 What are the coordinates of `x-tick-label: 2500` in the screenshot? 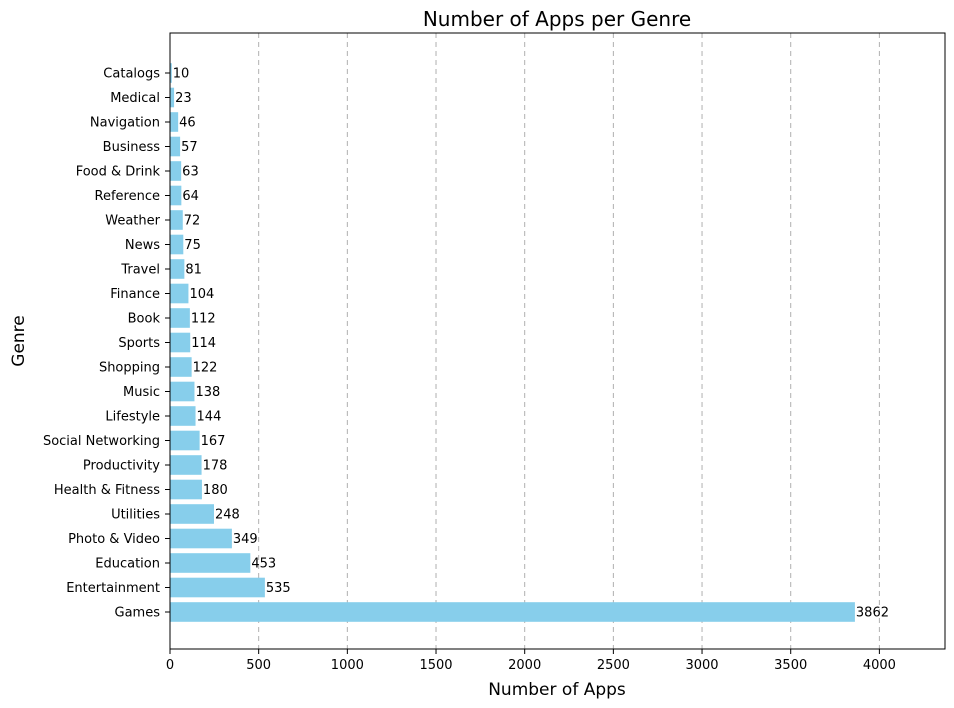 It's located at (613, 665).